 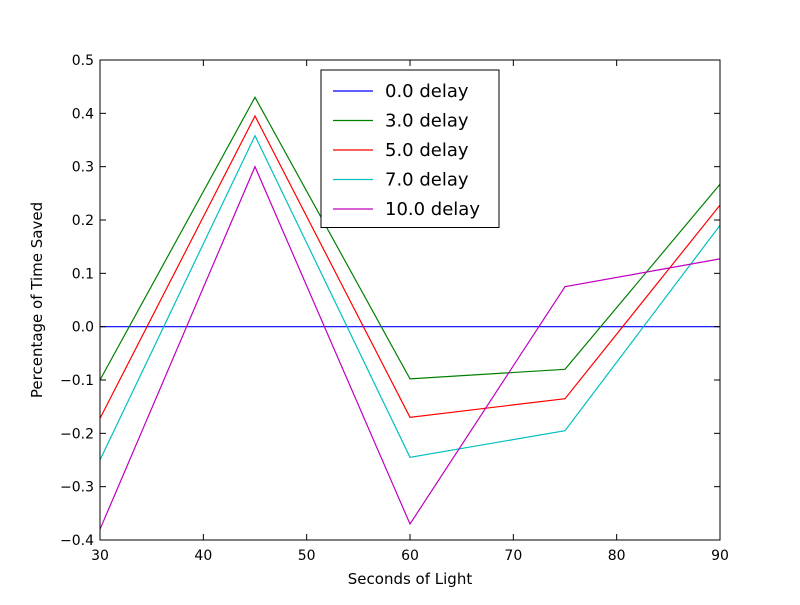 I want to click on x-tick-label: 70, so click(x=513, y=556).